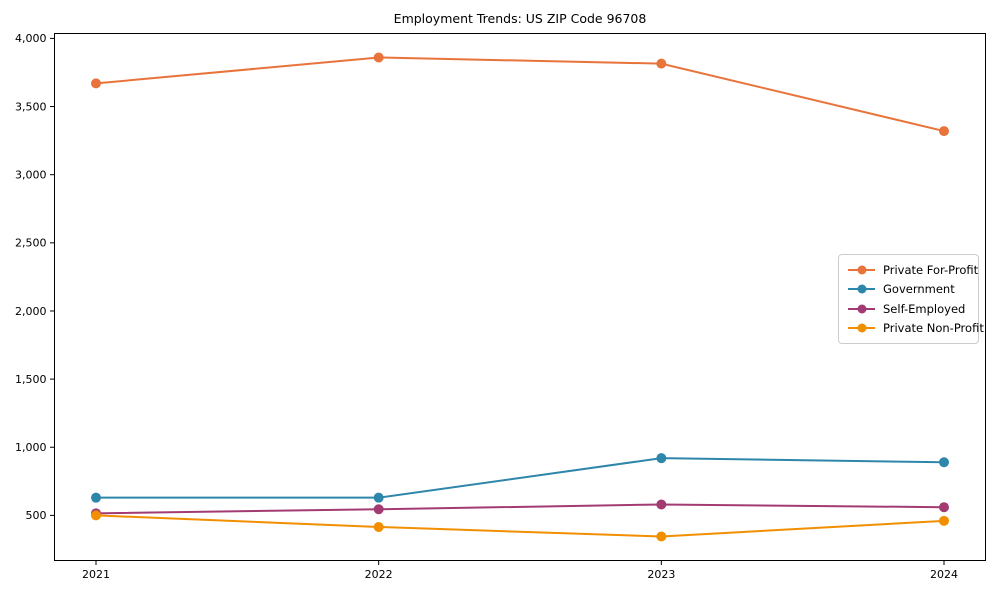 The height and width of the screenshot is (600, 1000). What do you see at coordinates (944, 131) in the screenshot?
I see `data-point-private-for-profit-2024` at bounding box center [944, 131].